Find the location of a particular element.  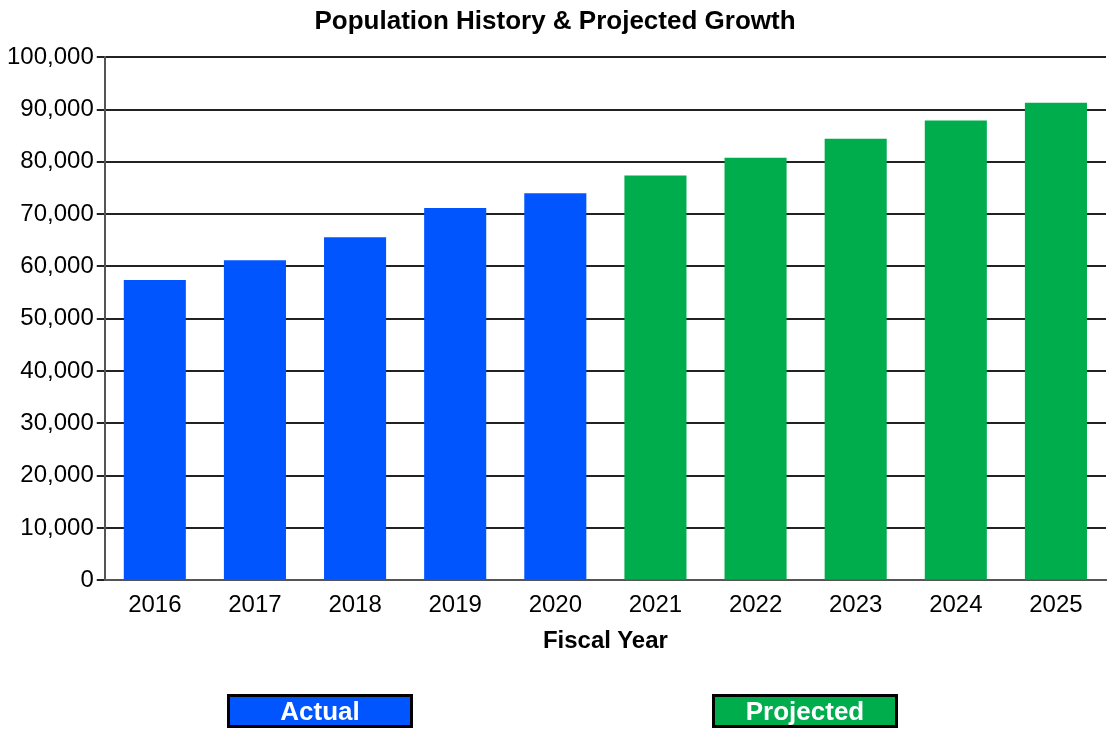

x-tick-label: 2024 is located at coordinates (956, 604).